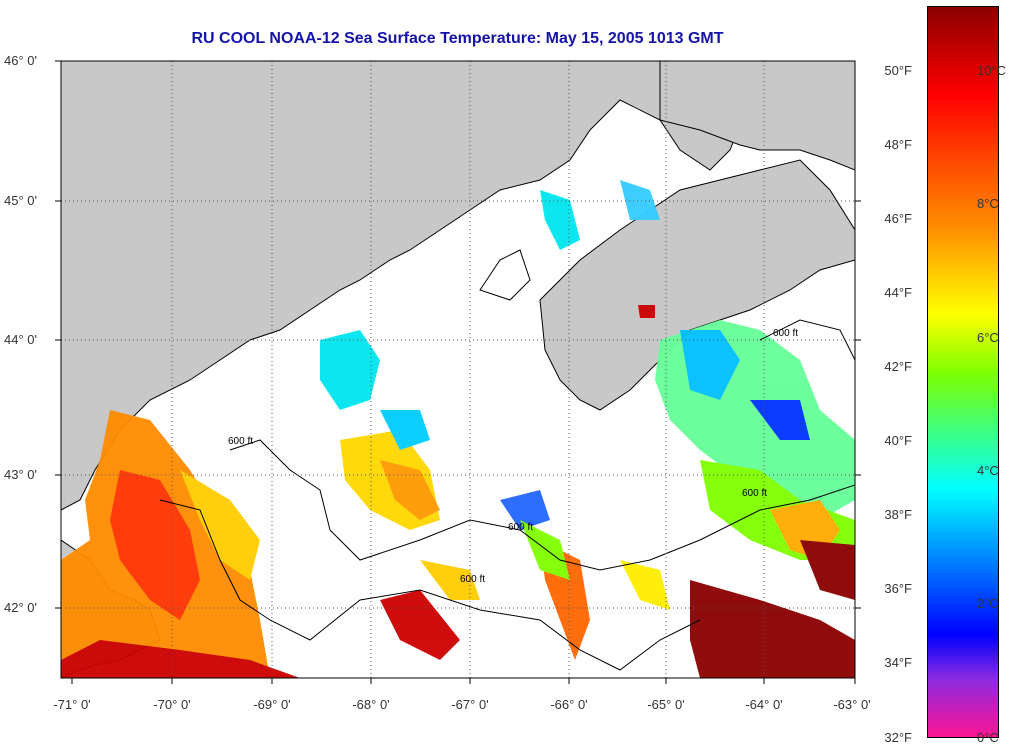  I want to click on colorbar-f-label: 38°F, so click(898, 514).